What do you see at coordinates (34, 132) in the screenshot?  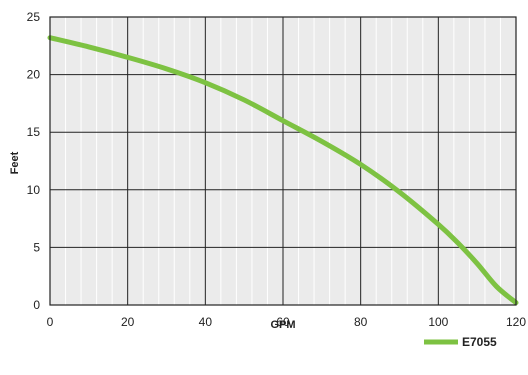 I see `y-tick-label: 15` at bounding box center [34, 132].